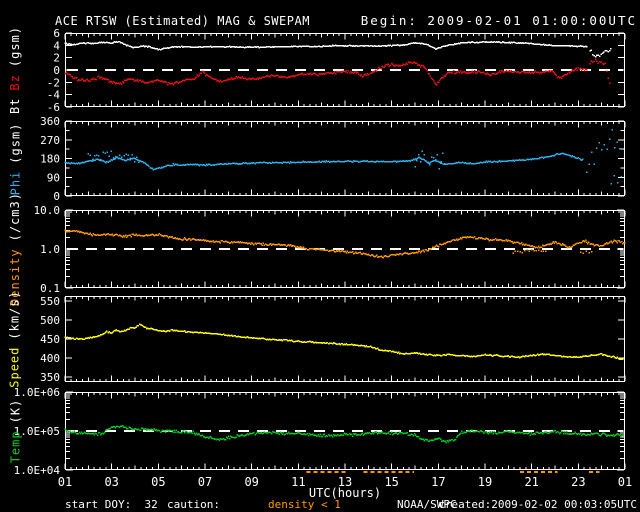  Describe the element at coordinates (485, 482) in the screenshot. I see `x-tick-label: 19` at that location.